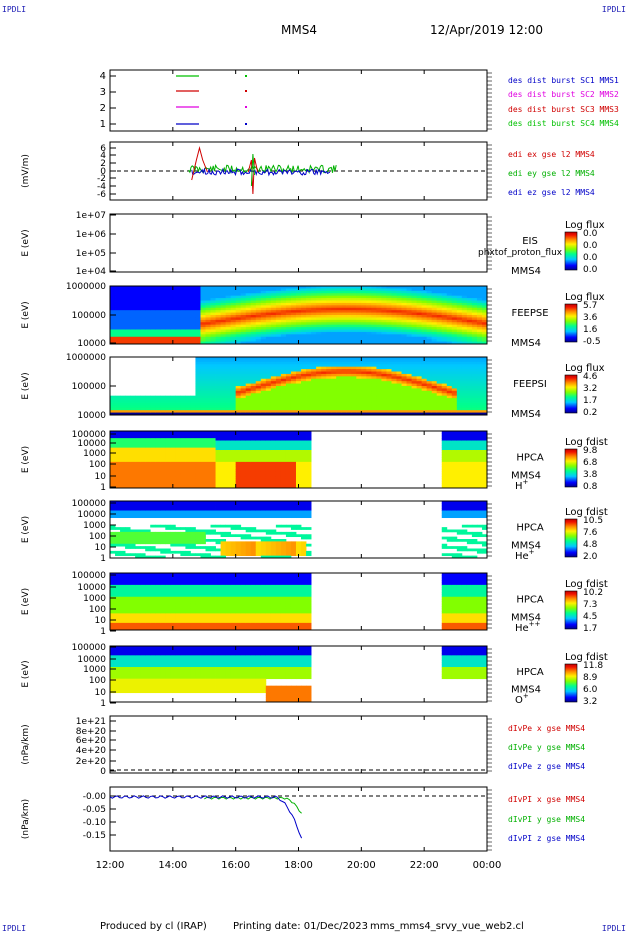 This screenshot has height=934, width=630. I want to click on y-tick-label: 100, so click(97, 465).